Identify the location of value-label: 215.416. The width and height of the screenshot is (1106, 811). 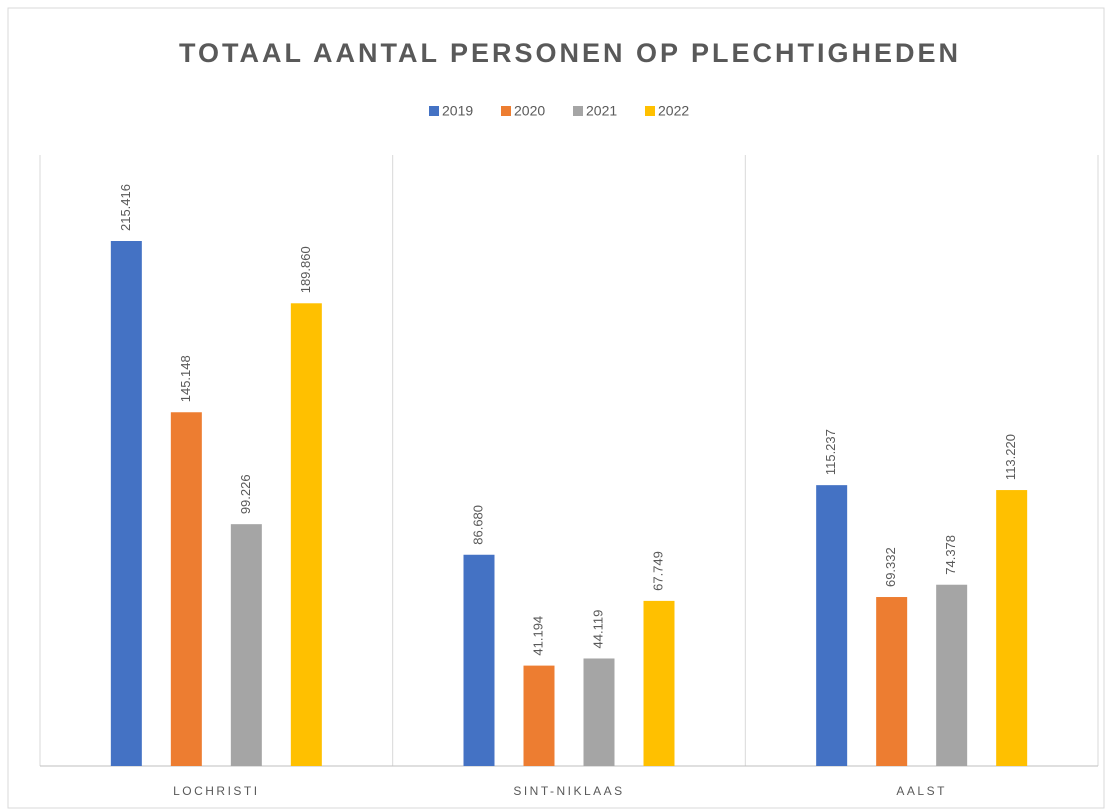
(125, 207).